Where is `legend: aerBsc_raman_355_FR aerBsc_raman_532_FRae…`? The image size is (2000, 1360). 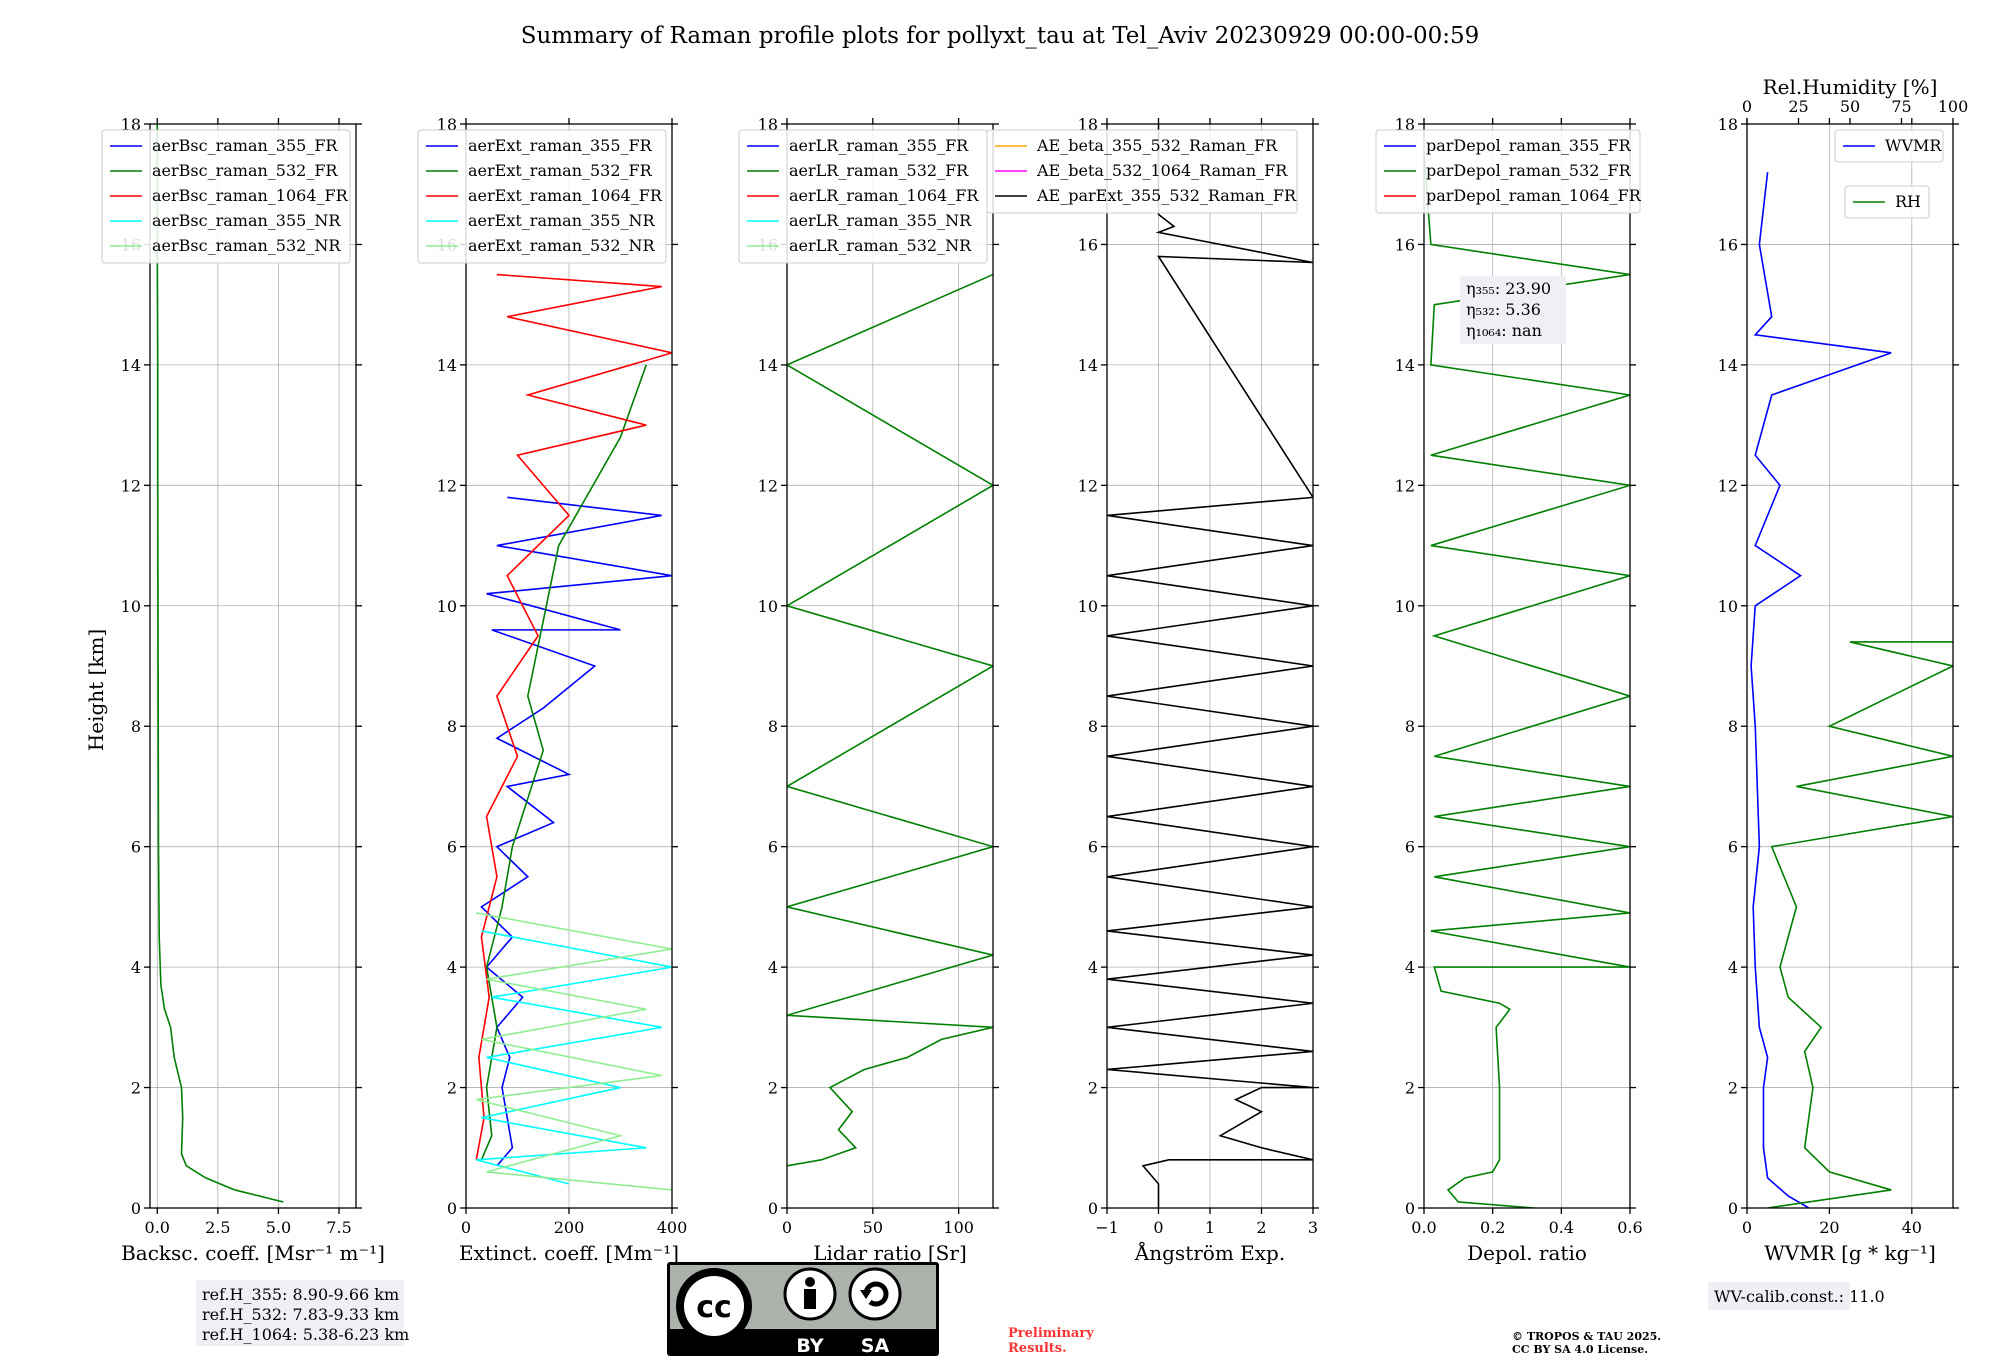 legend: aerBsc_raman_355_FR aerBsc_raman_532_FRae… is located at coordinates (226, 196).